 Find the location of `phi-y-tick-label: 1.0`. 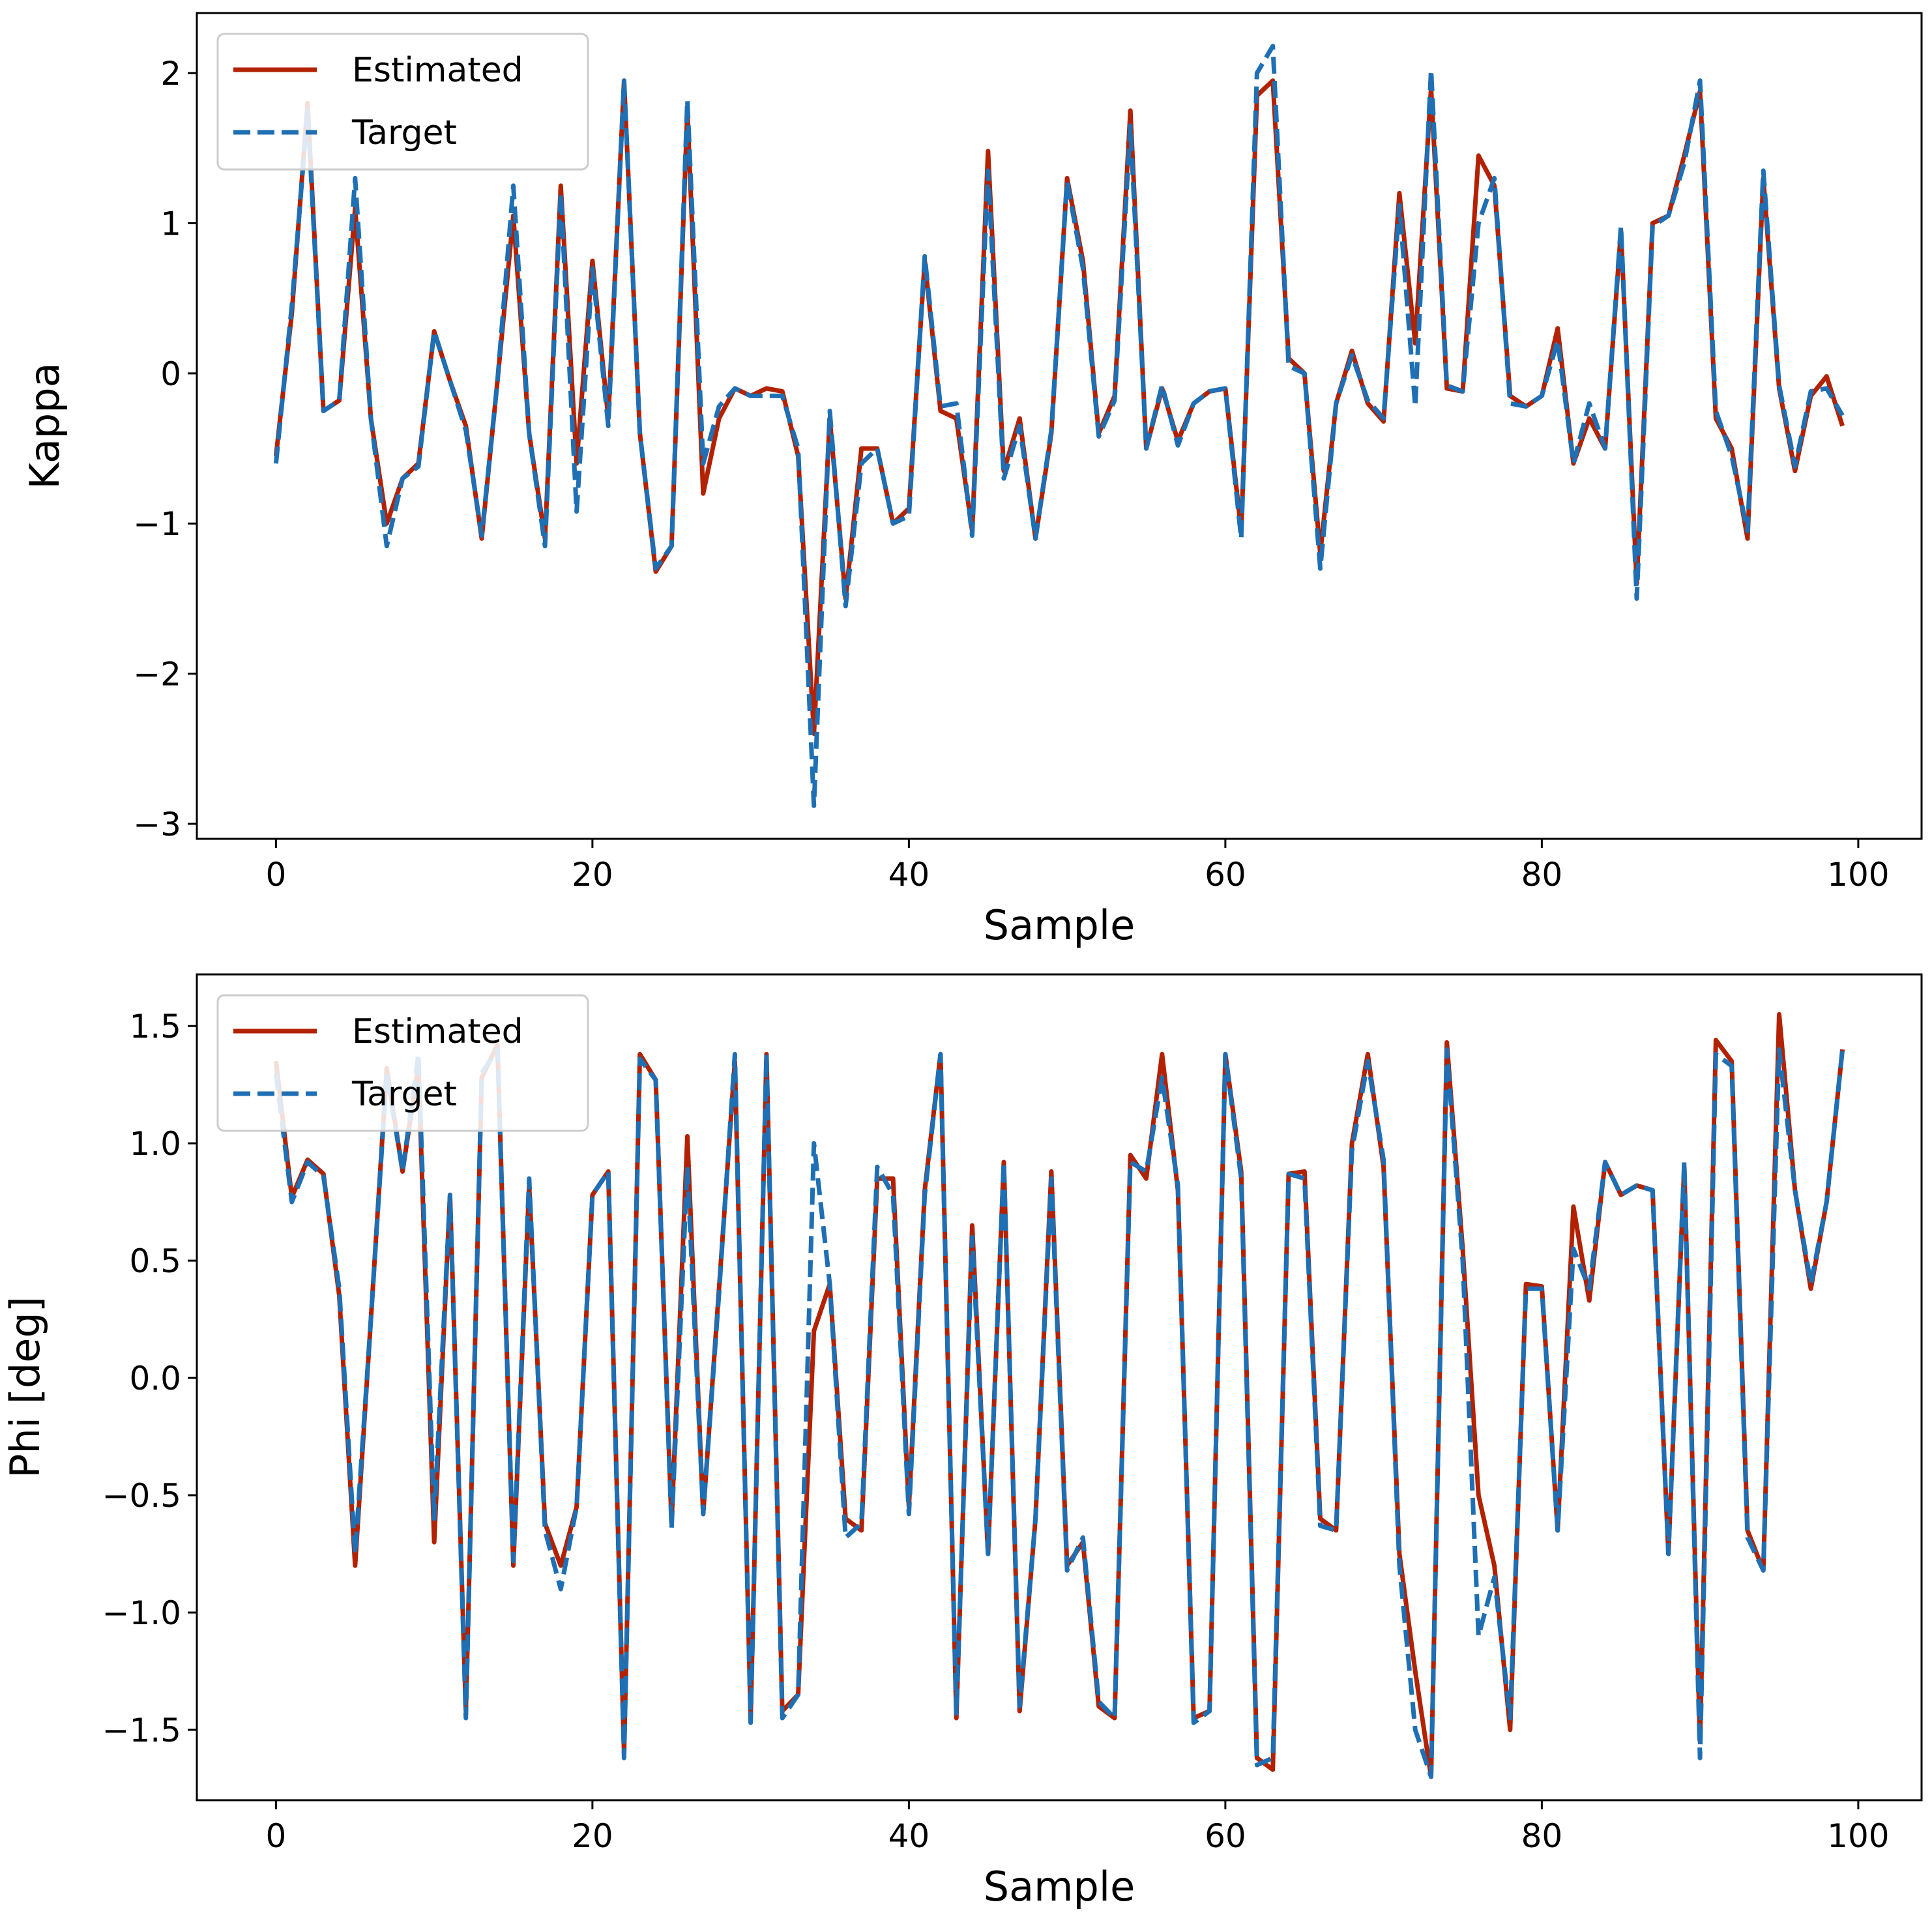

phi-y-tick-label: 1.0 is located at coordinates (155, 1144).